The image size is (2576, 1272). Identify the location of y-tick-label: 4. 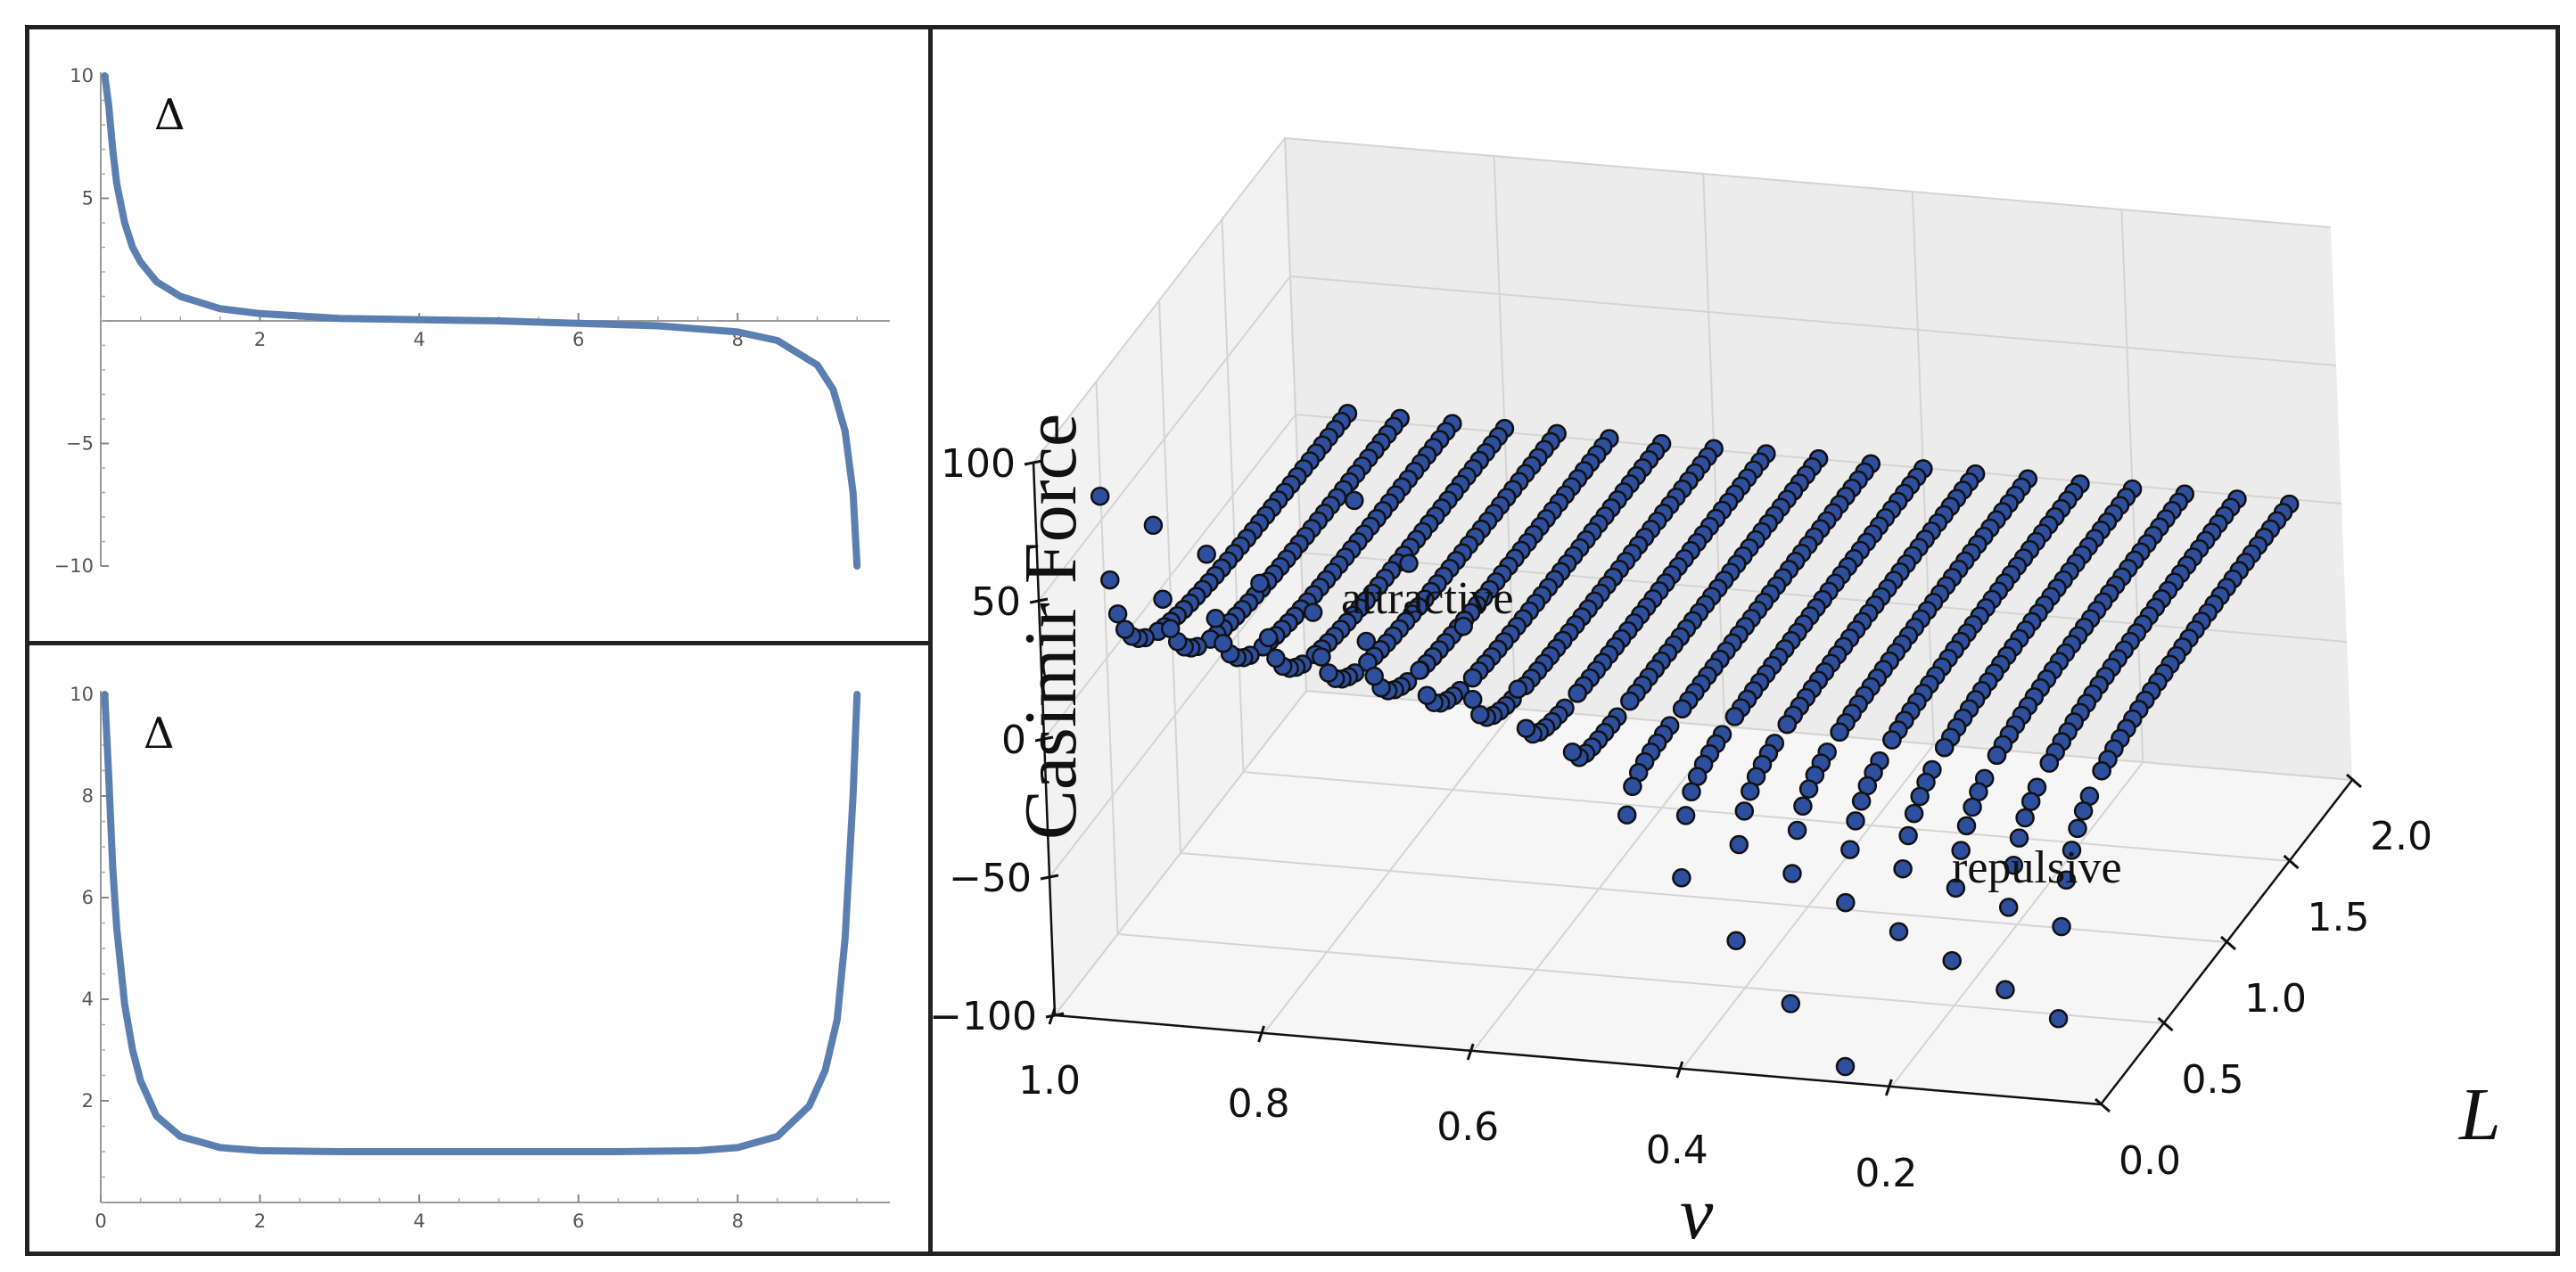
(88, 999).